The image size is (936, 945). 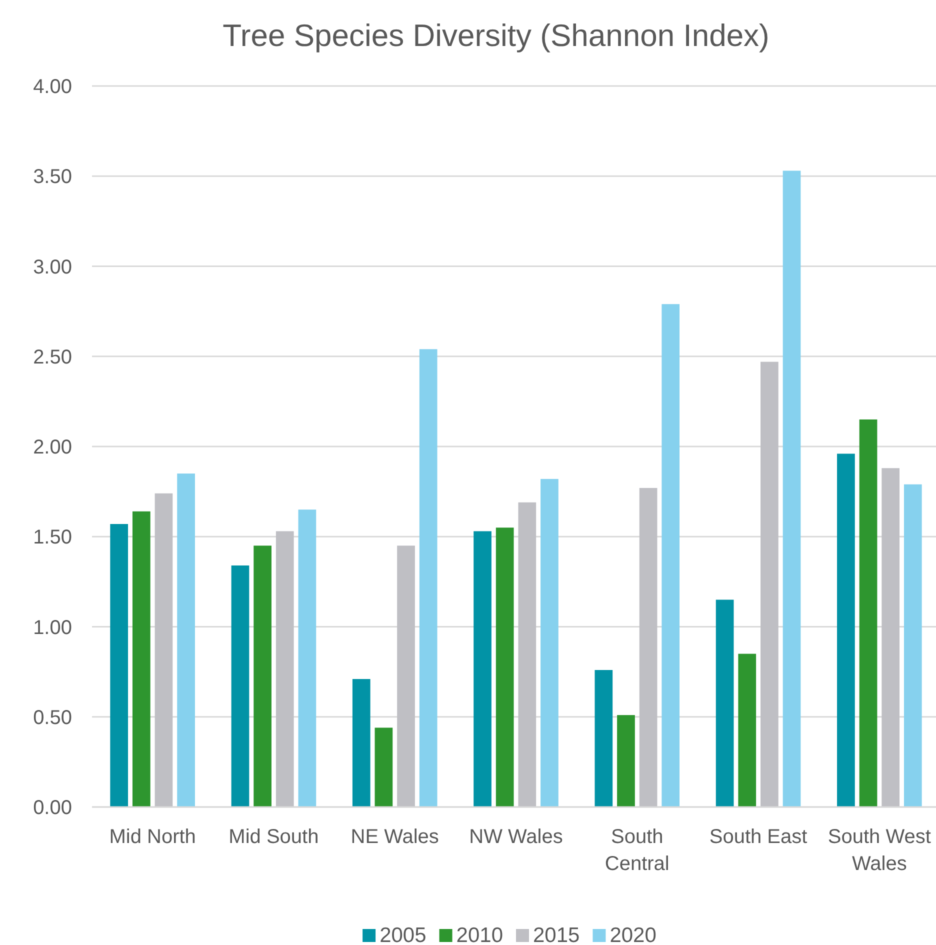 What do you see at coordinates (273, 837) in the screenshot?
I see `x-tick-label: Mid South` at bounding box center [273, 837].